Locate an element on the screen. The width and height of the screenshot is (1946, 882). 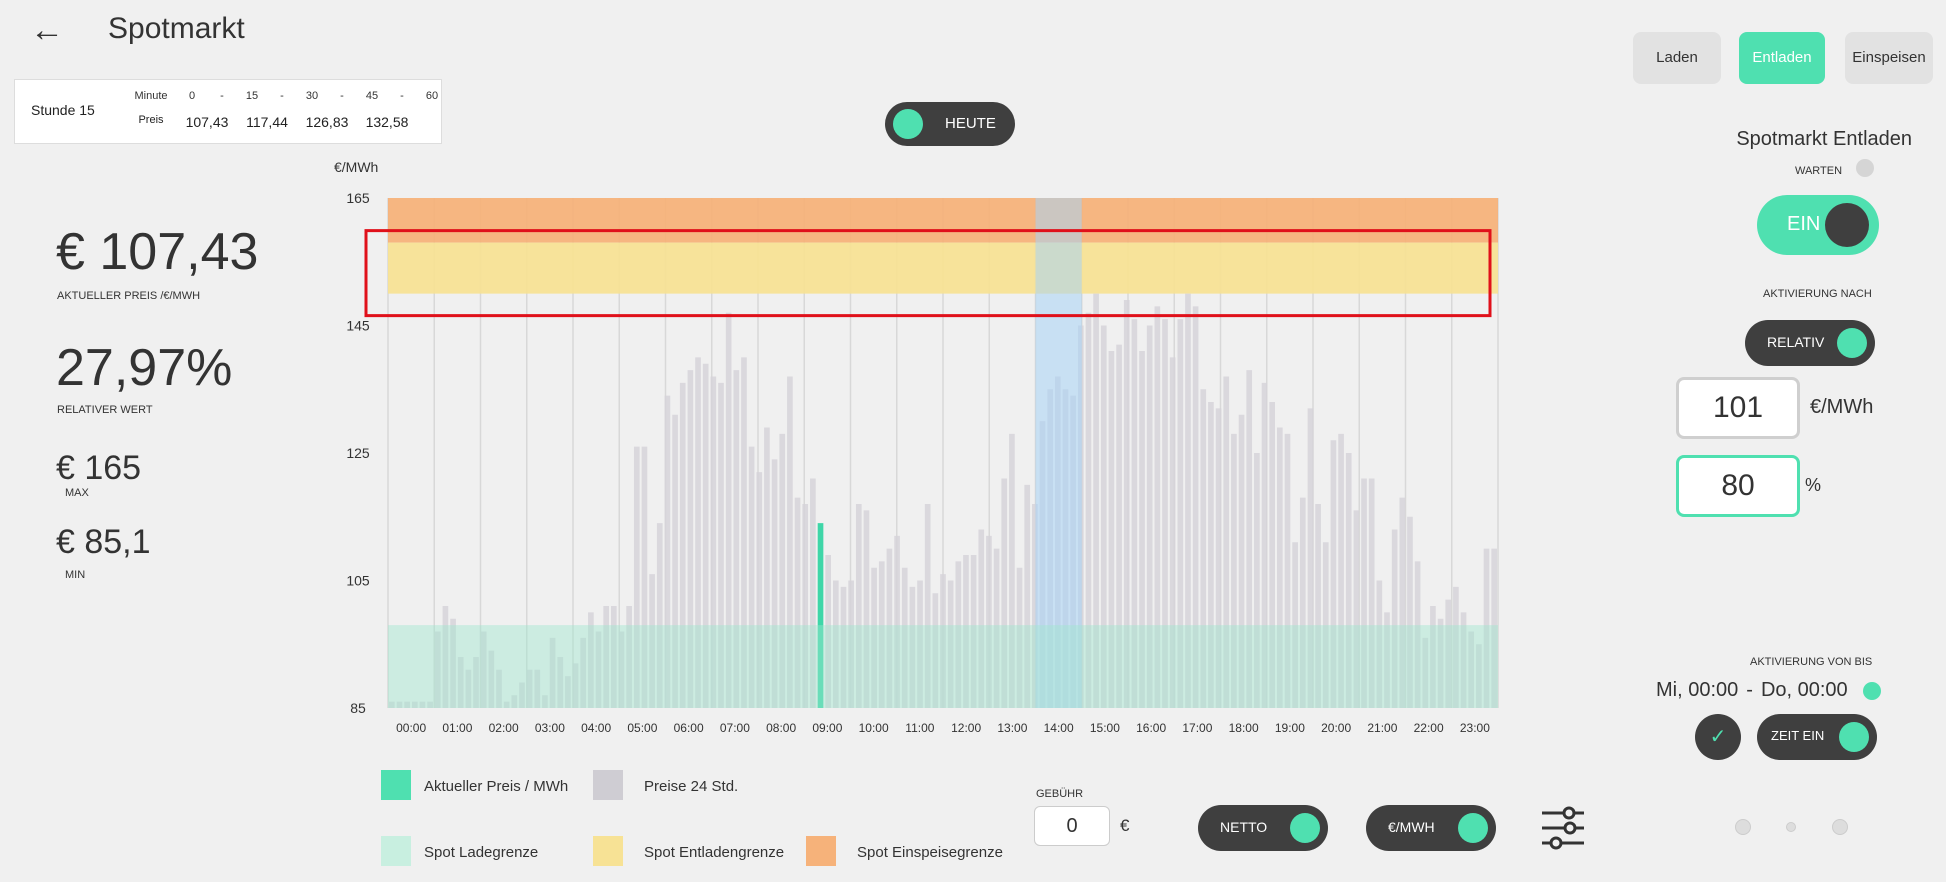
minute-value: 30 is located at coordinates (312, 96).